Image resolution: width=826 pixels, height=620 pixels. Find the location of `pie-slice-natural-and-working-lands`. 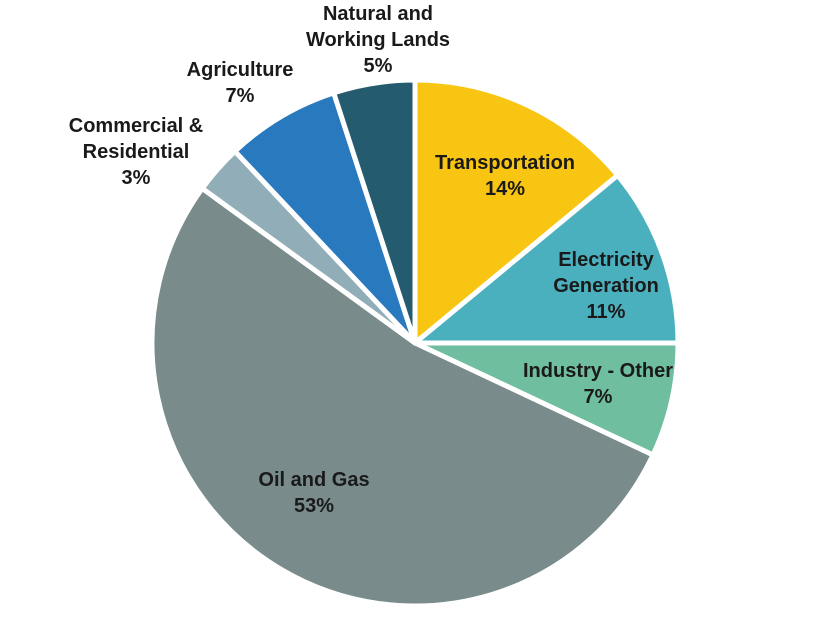

pie-slice-natural-and-working-lands is located at coordinates (374, 211).